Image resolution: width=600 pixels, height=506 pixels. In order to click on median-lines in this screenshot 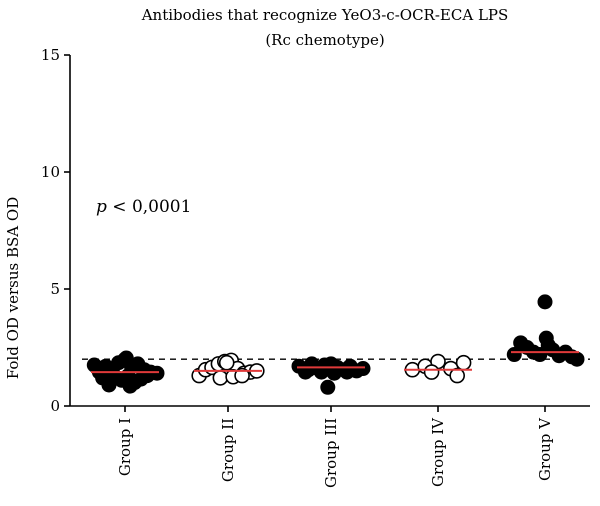, I will do `click(335, 362)`.